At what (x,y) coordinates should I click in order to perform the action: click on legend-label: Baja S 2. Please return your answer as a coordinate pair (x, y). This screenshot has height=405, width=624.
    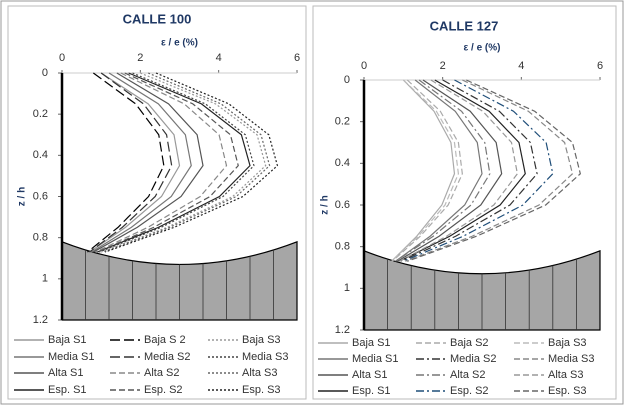
    Looking at the image, I should click on (165, 340).